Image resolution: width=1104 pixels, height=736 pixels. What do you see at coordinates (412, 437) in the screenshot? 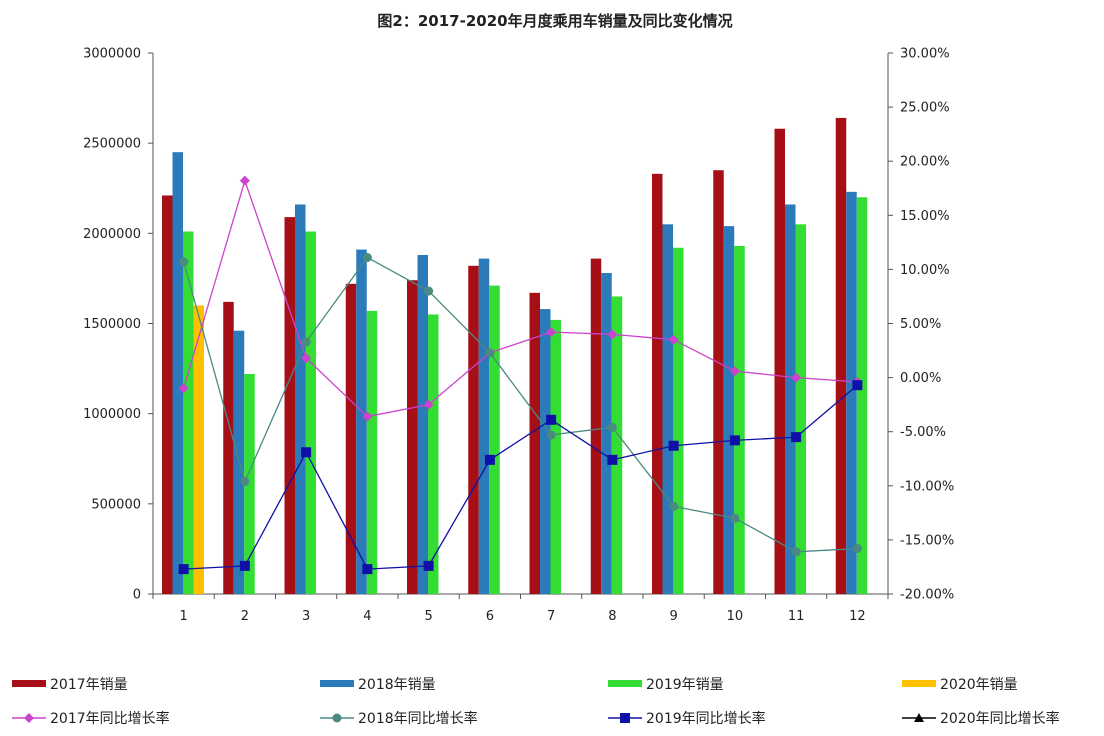
I see `bar-2017年销量-5` at bounding box center [412, 437].